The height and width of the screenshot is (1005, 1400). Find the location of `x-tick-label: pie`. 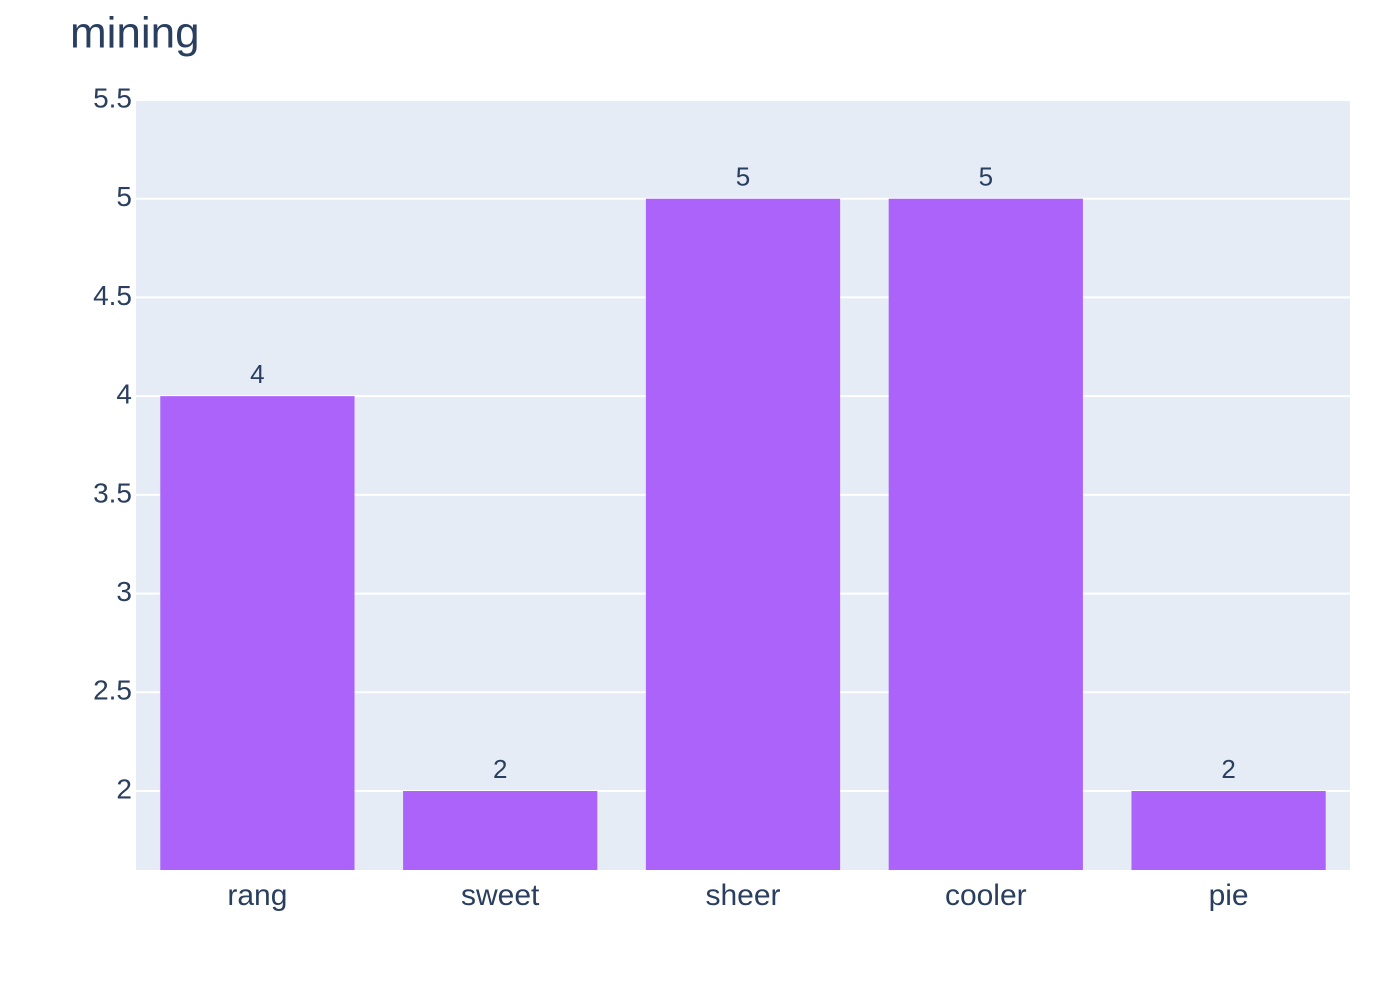

x-tick-label: pie is located at coordinates (1229, 895).